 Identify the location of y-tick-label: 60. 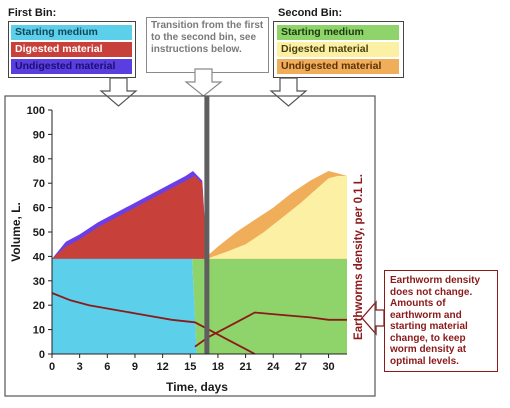
(39, 209).